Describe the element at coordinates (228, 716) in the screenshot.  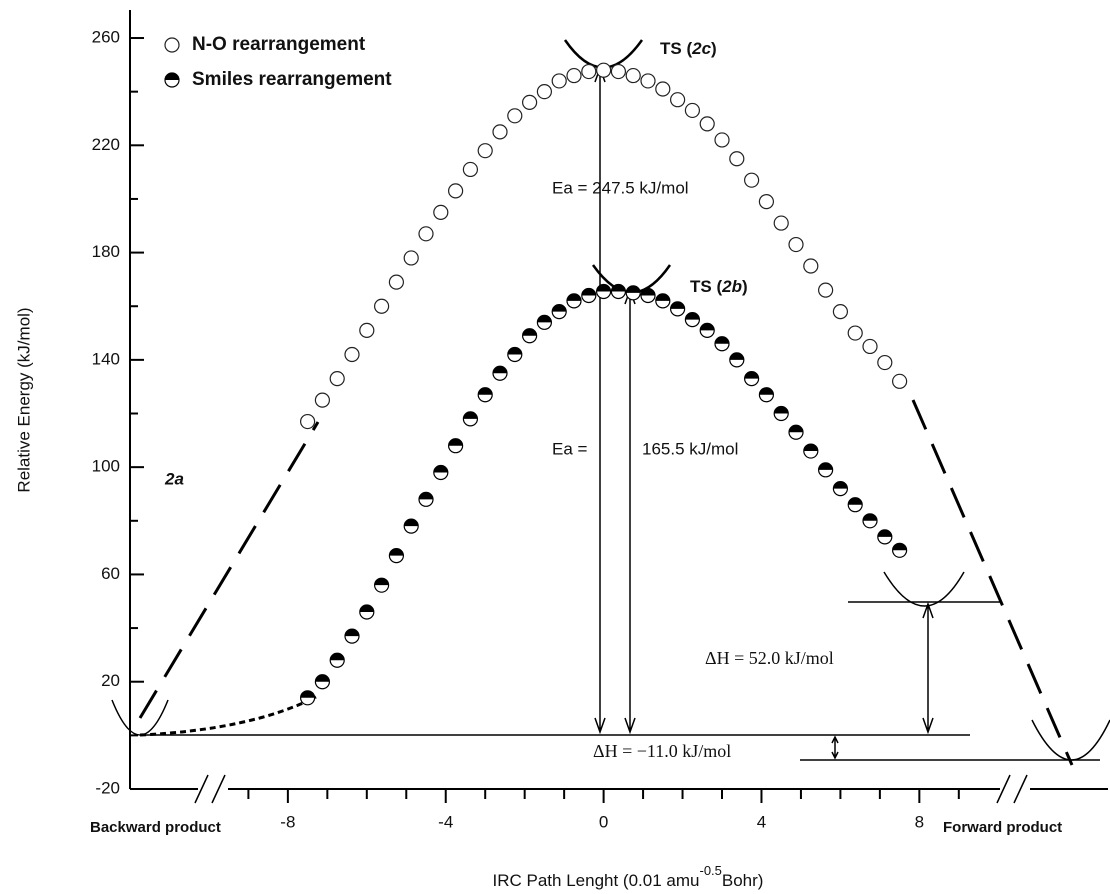
I see `dotted-path` at that location.